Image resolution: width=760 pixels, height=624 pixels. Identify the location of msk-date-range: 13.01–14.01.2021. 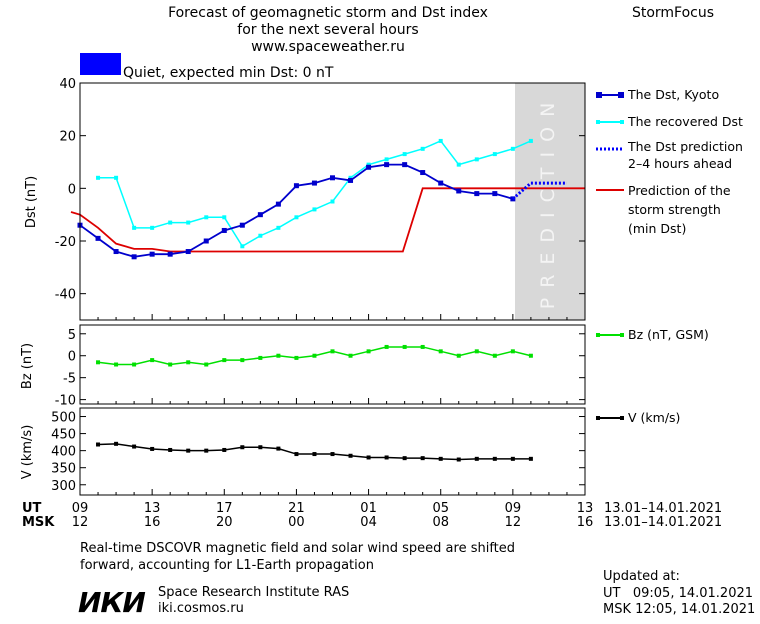
(663, 522).